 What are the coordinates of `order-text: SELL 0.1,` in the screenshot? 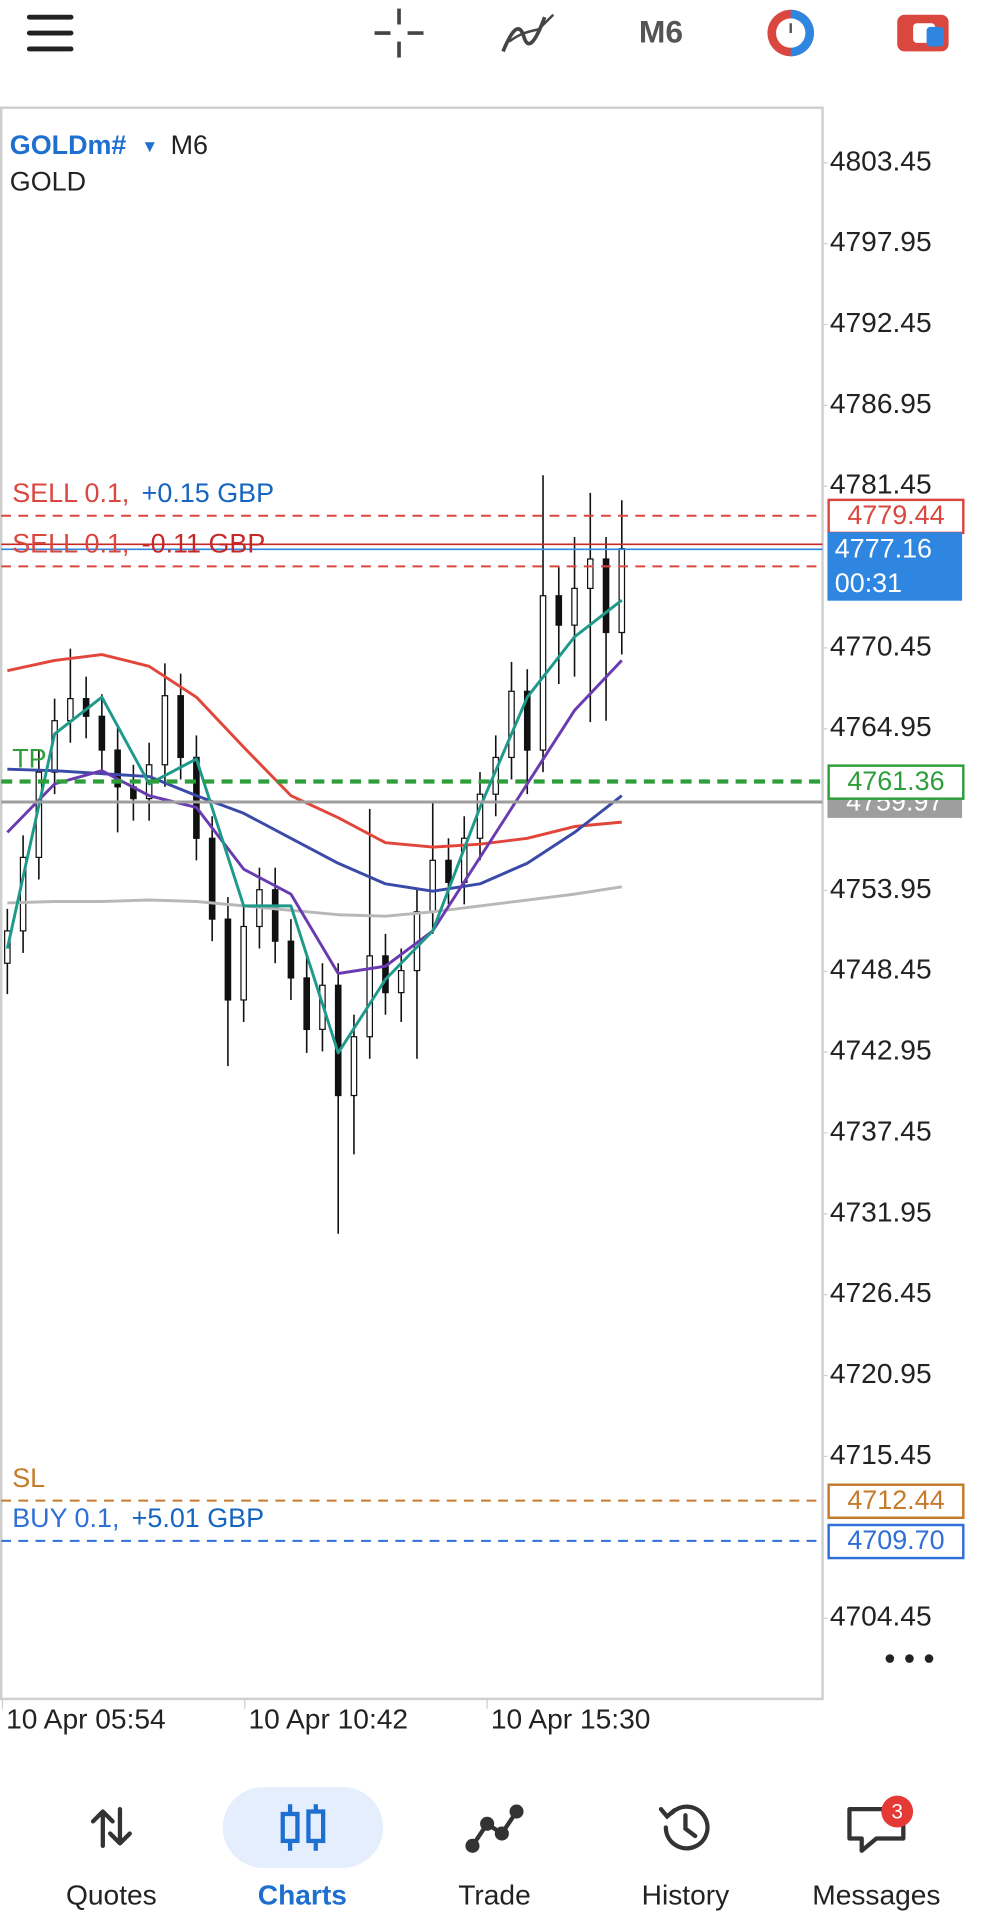 It's located at (70, 493).